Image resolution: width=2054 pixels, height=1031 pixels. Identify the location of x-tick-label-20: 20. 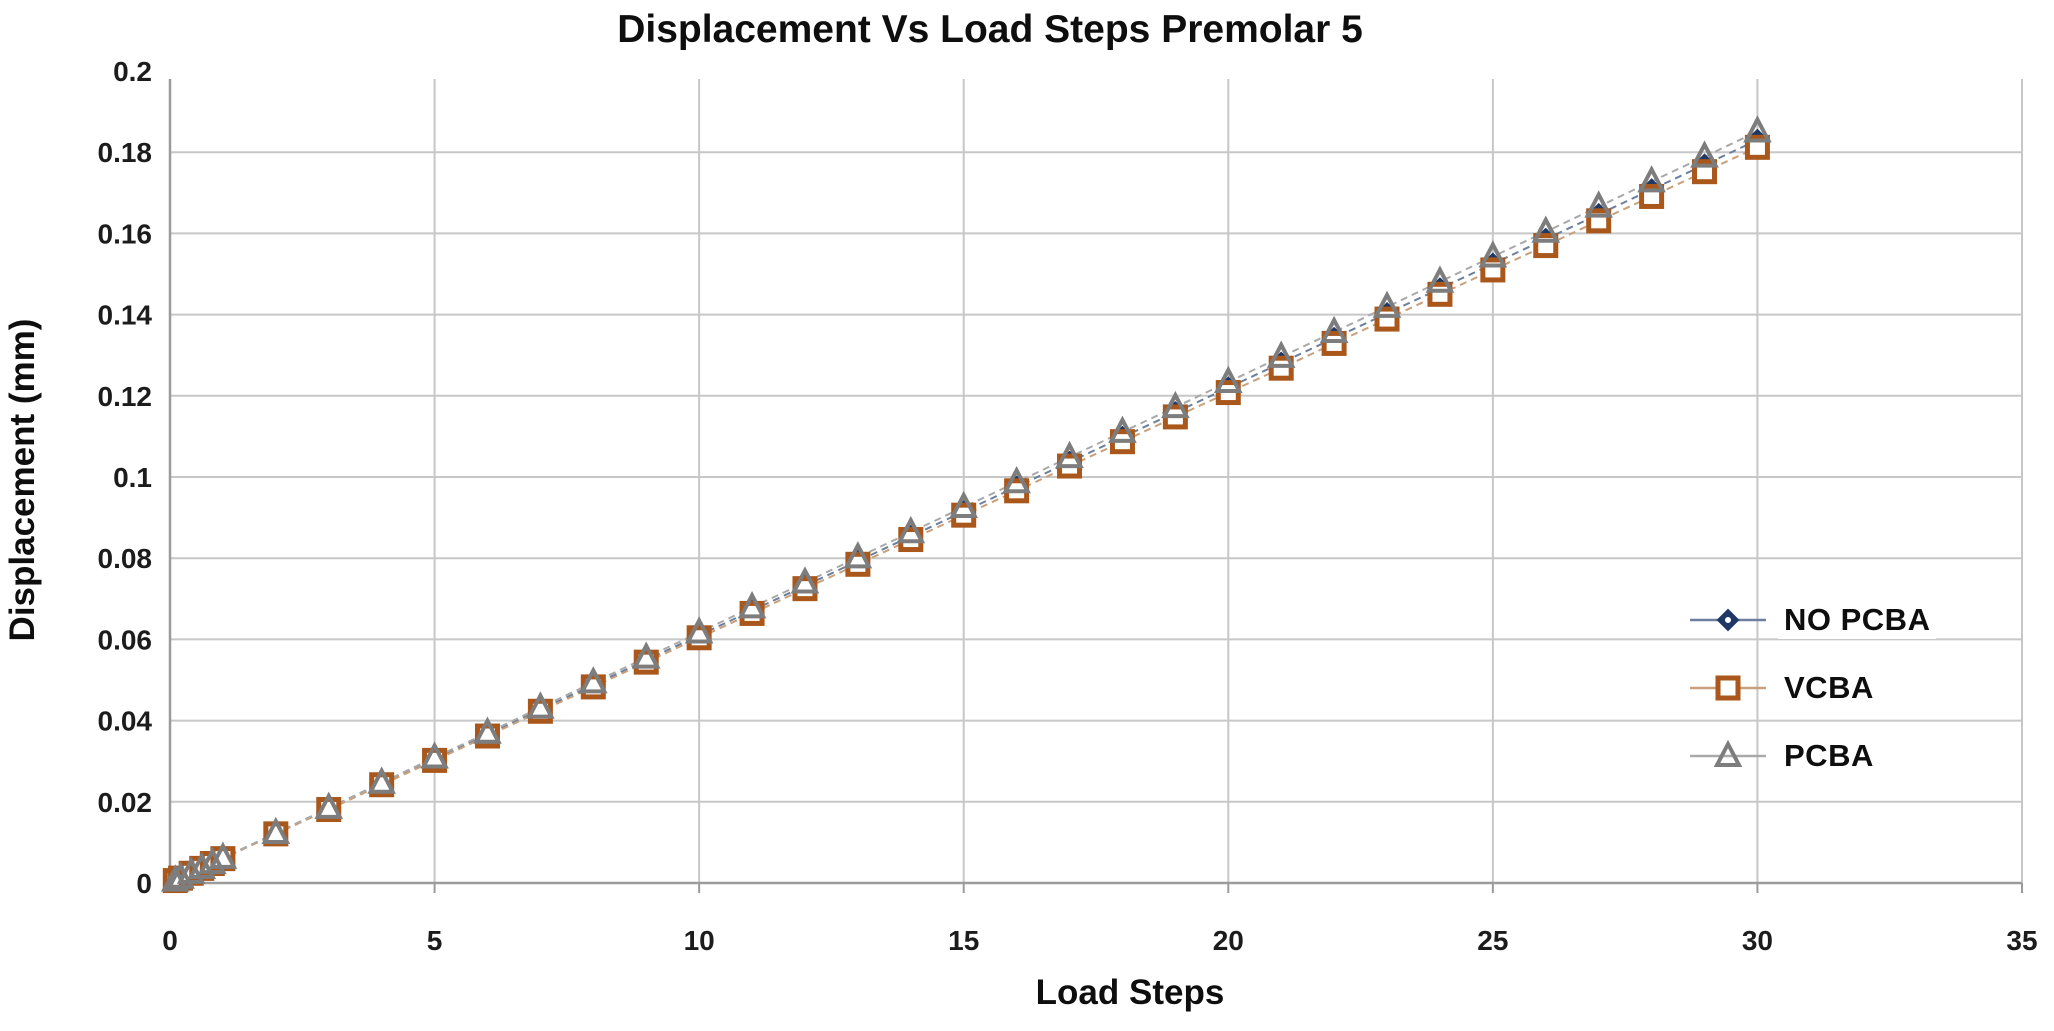
(1228, 940).